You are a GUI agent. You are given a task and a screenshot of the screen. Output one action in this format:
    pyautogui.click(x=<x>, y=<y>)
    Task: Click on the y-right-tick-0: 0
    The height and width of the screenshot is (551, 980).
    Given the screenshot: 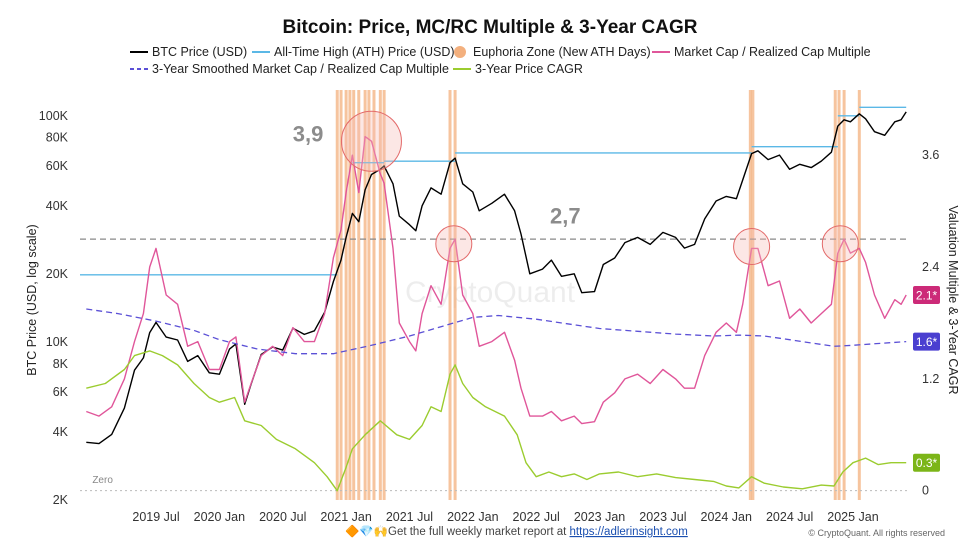 What is the action you would take?
    pyautogui.click(x=925, y=491)
    